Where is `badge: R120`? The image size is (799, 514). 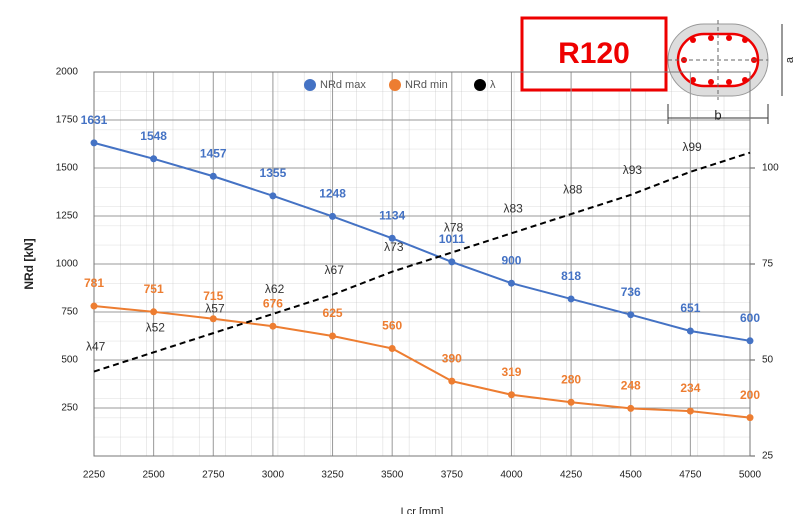 badge: R120 is located at coordinates (594, 53).